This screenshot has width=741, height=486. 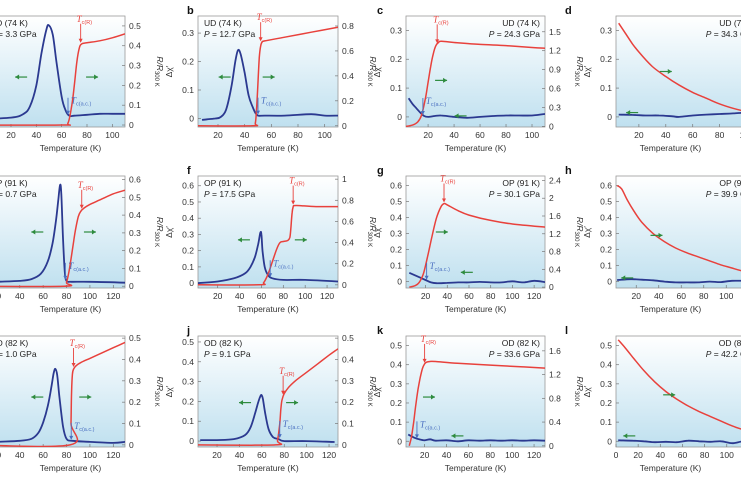 What do you see at coordinates (380, 331) in the screenshot?
I see `panel-label: k` at bounding box center [380, 331].